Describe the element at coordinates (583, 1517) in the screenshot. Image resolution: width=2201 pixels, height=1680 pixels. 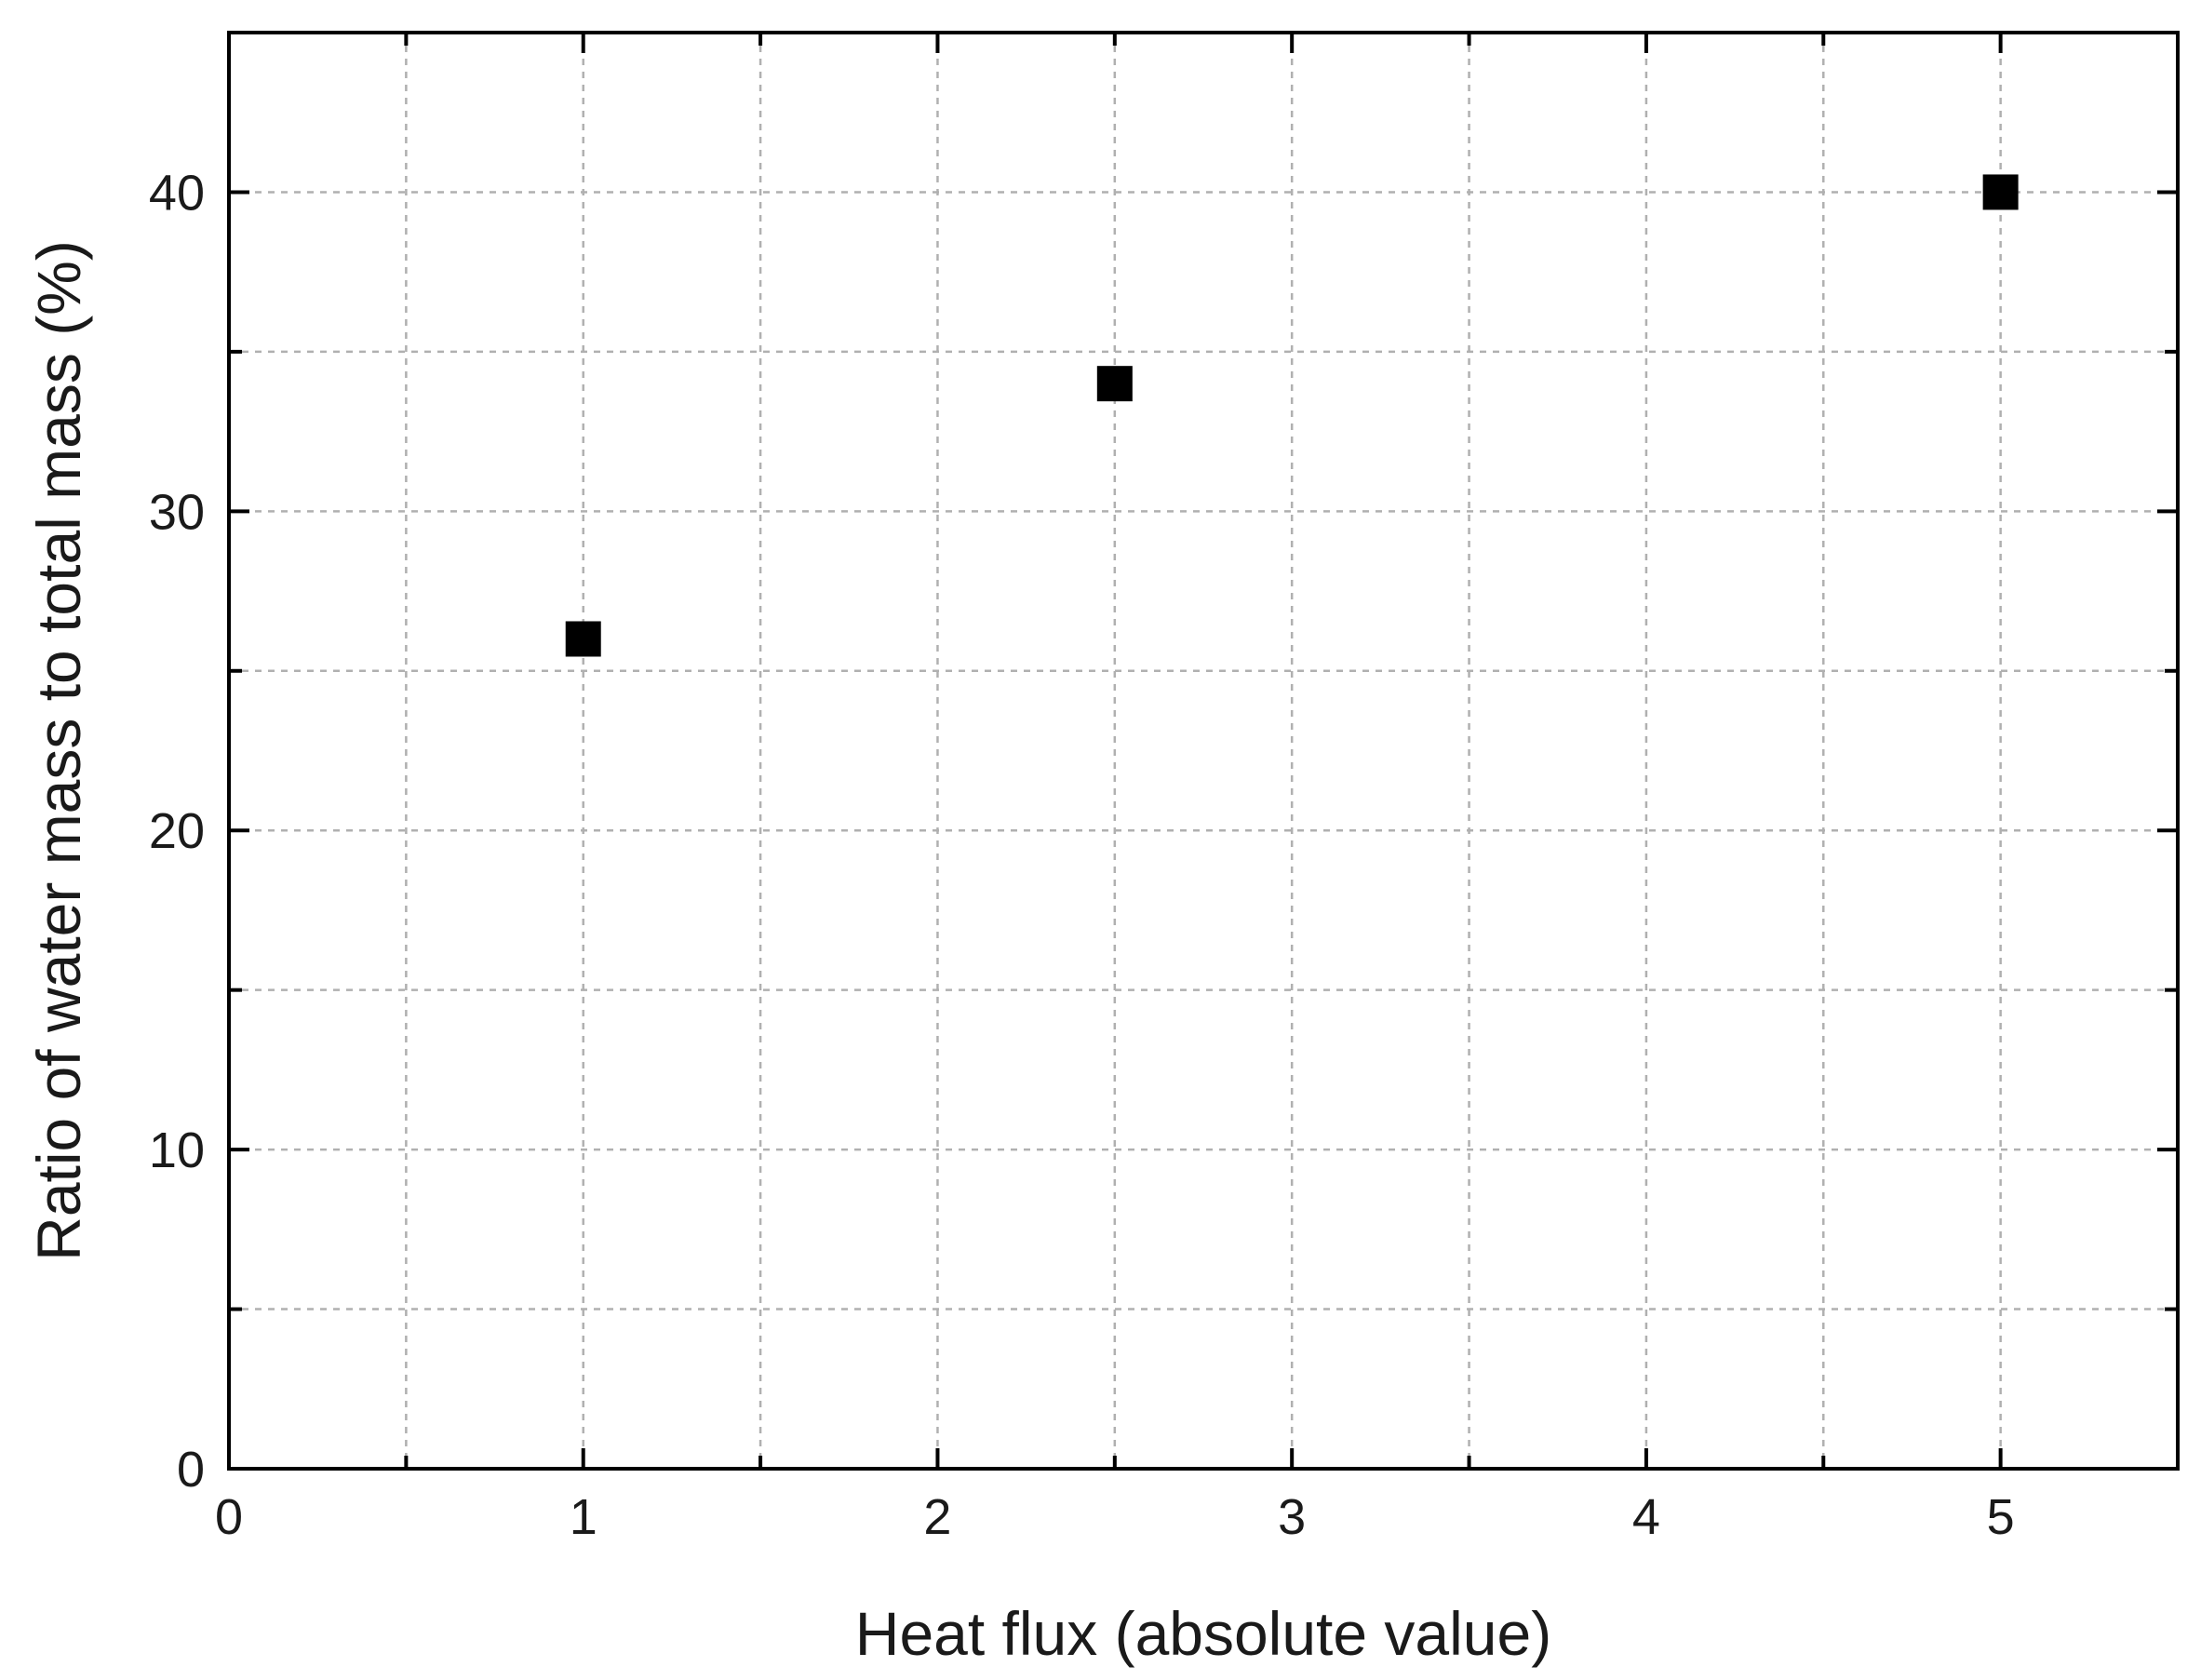
I see `x-tick-label: 1` at that location.